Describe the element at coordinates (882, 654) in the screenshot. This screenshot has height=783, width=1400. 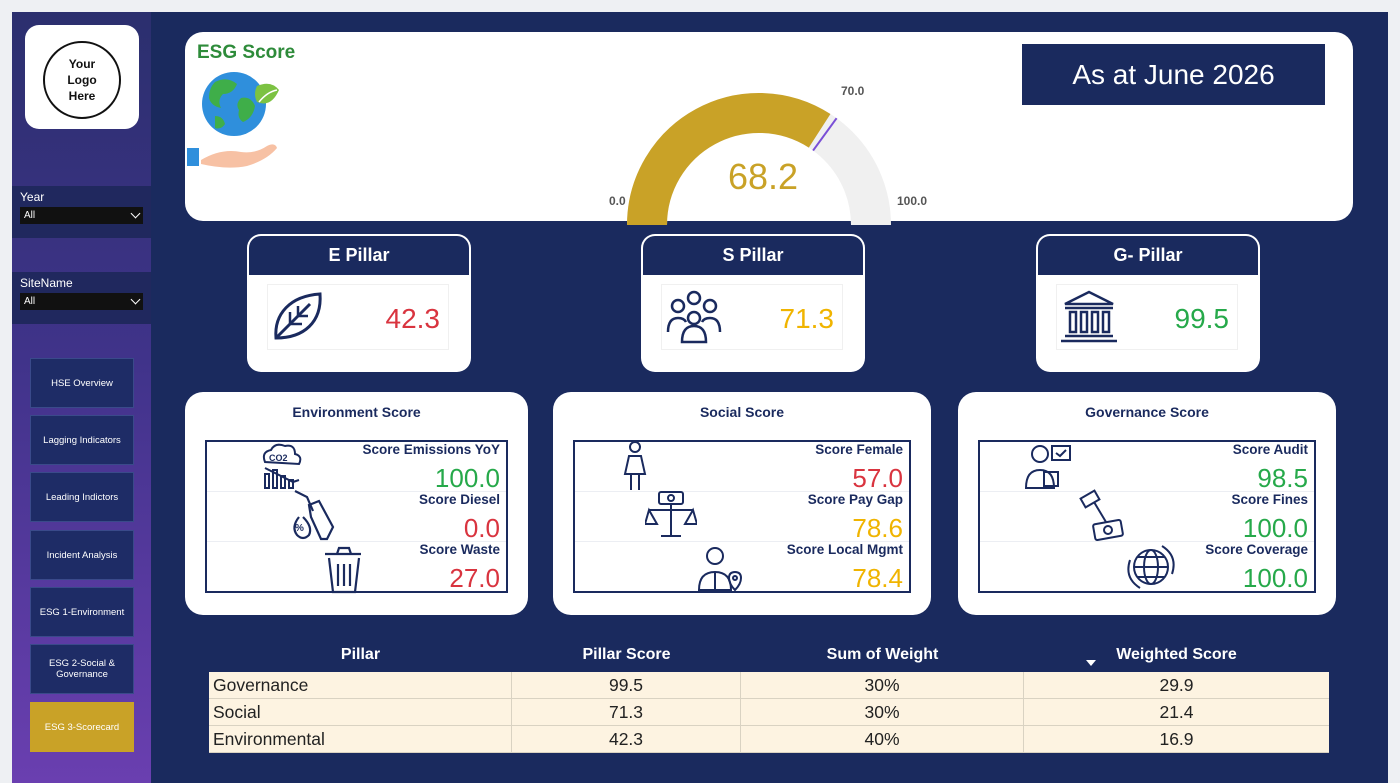
I see `column-header-sum-of-weight: Sum of Weight` at that location.